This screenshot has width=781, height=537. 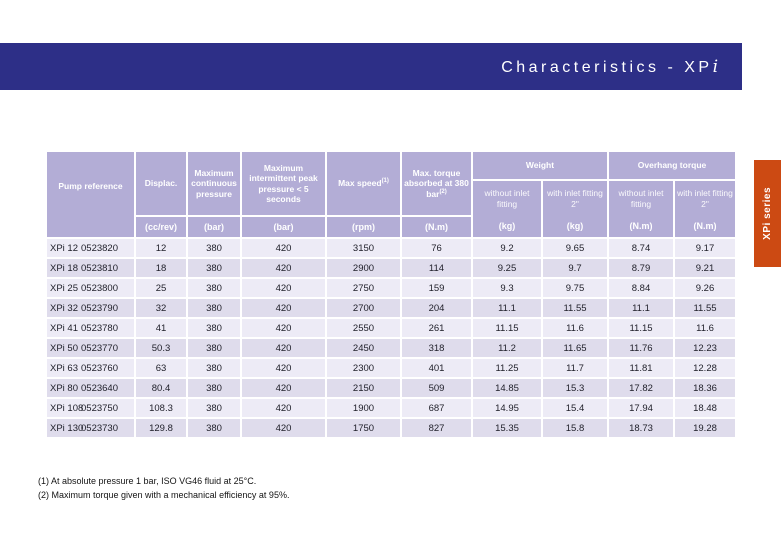 What do you see at coordinates (160, 307) in the screenshot?
I see `table-cell: 32` at bounding box center [160, 307].